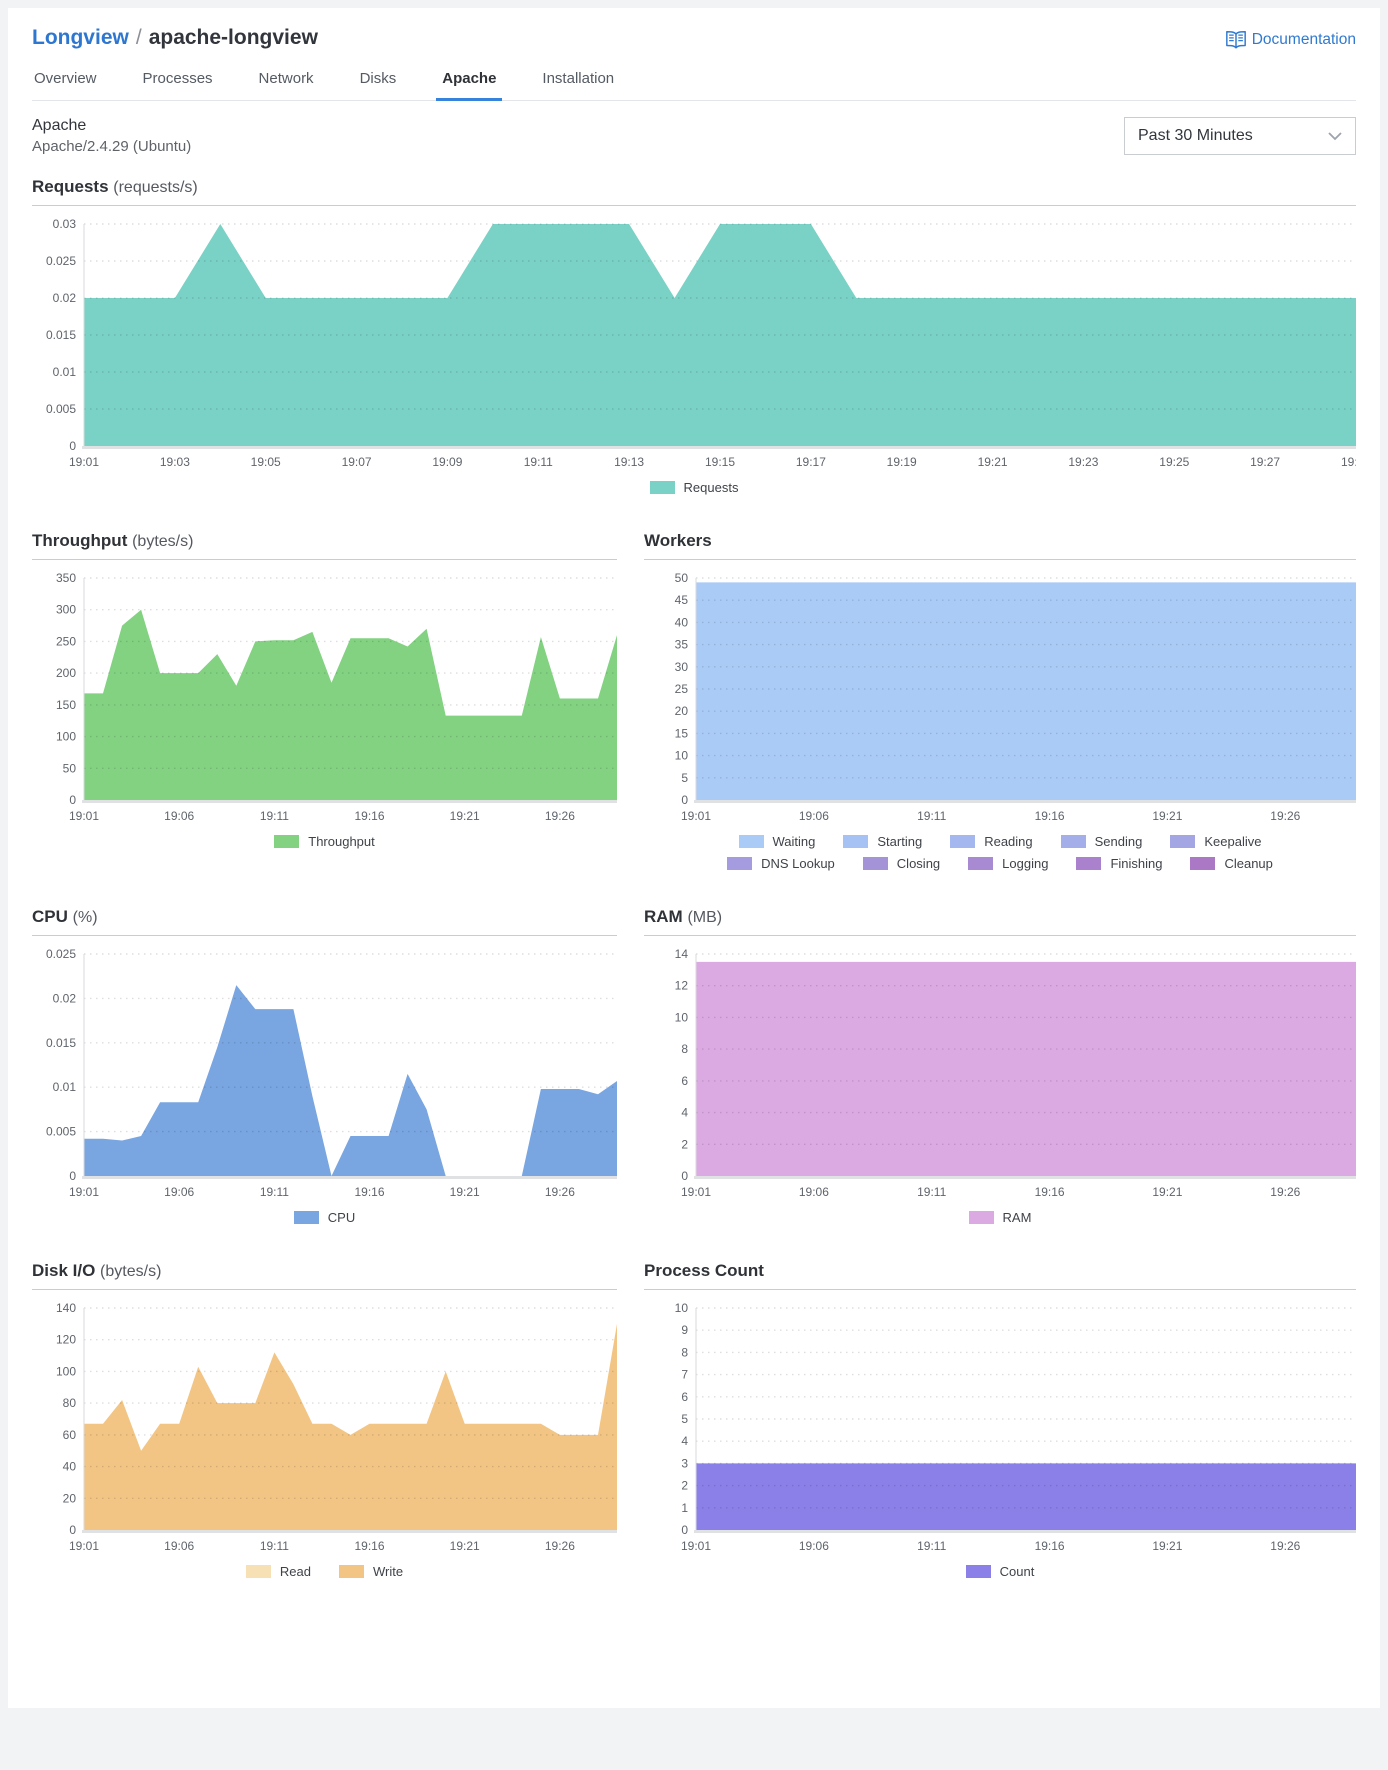 This screenshot has width=1388, height=1770. I want to click on svg-text: 0.01, so click(65, 372).